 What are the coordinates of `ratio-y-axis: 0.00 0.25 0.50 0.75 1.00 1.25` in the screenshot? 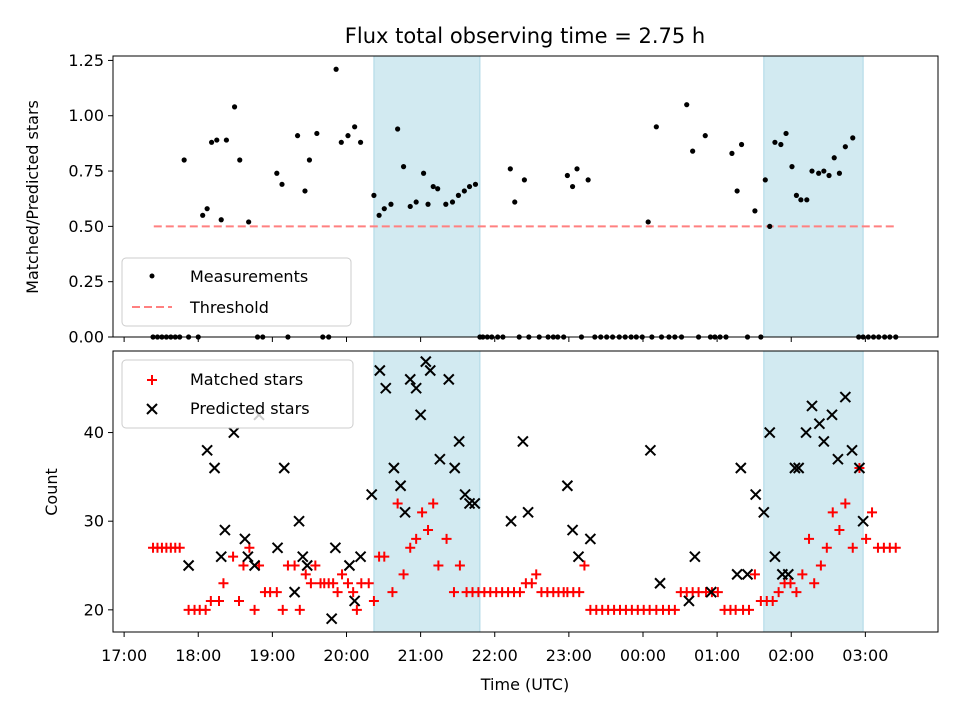 It's located at (90, 199).